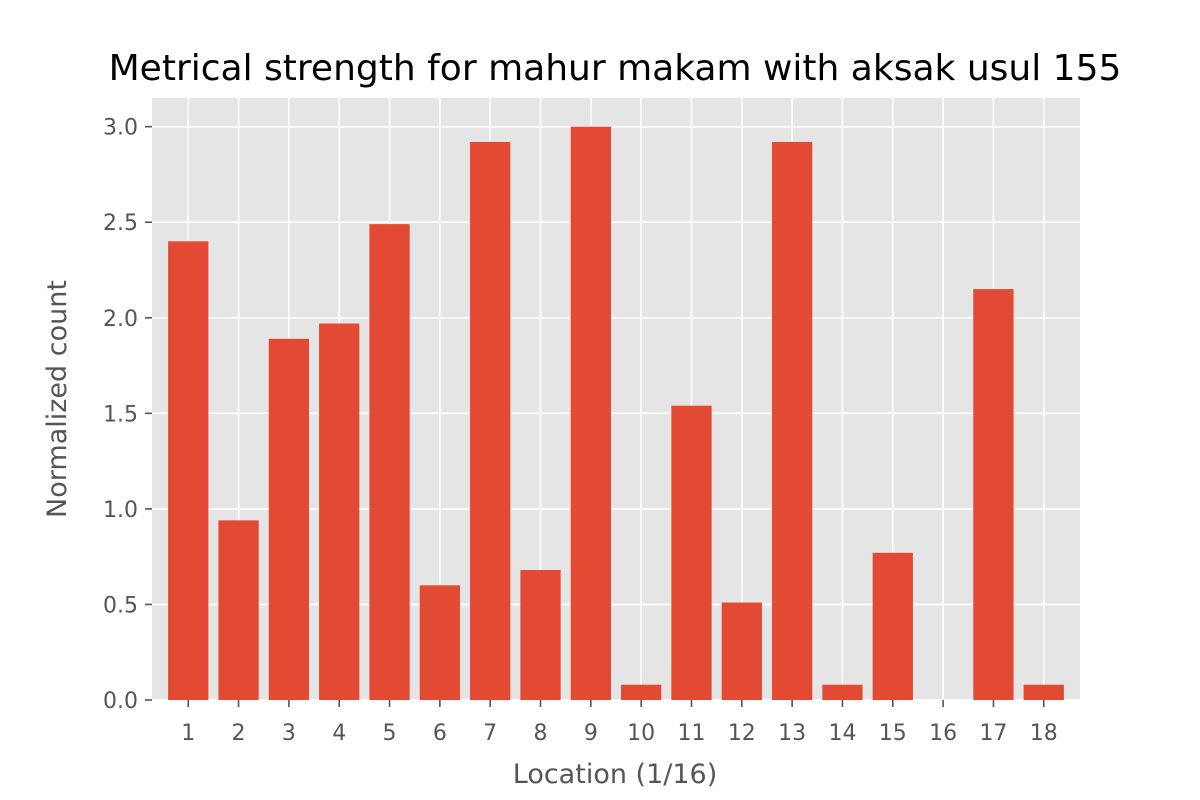 The width and height of the screenshot is (1200, 800). I want to click on x-tick-label: 16, so click(943, 733).